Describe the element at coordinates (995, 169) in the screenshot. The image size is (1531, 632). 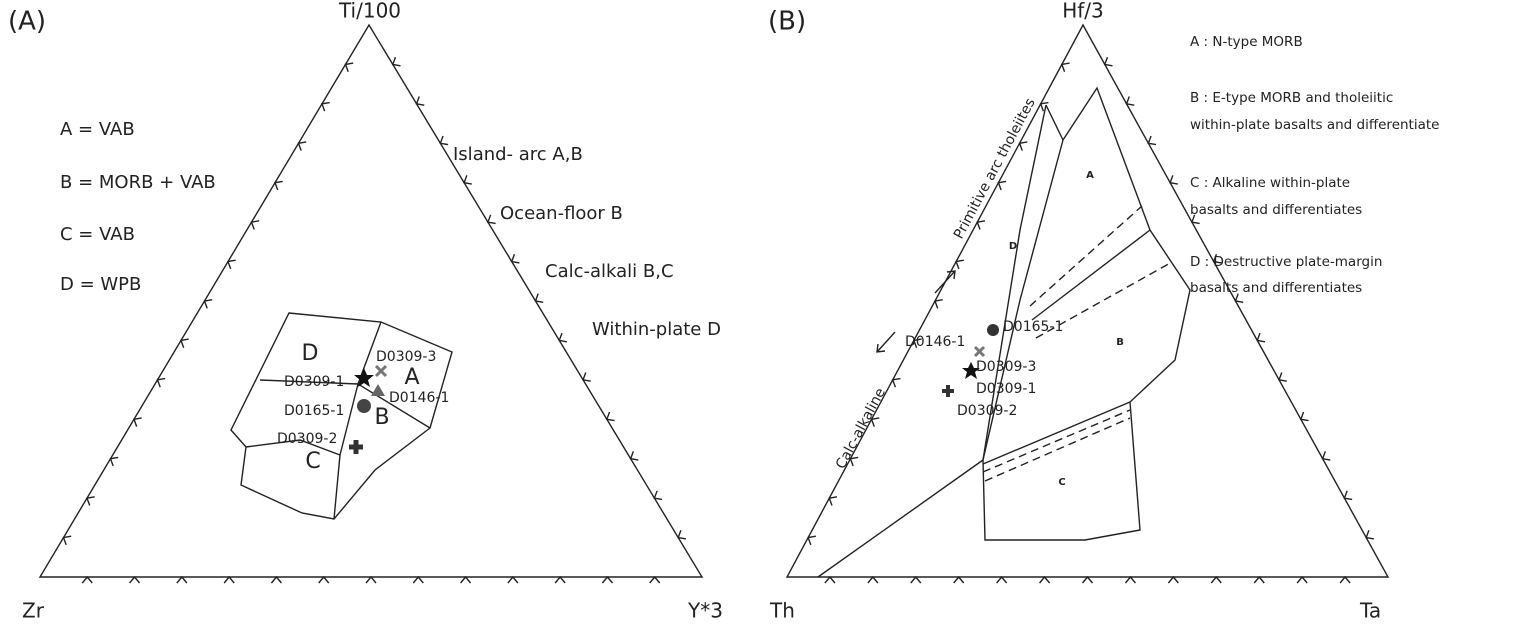
I see `trend-label: Primitive arc tholeiites` at that location.